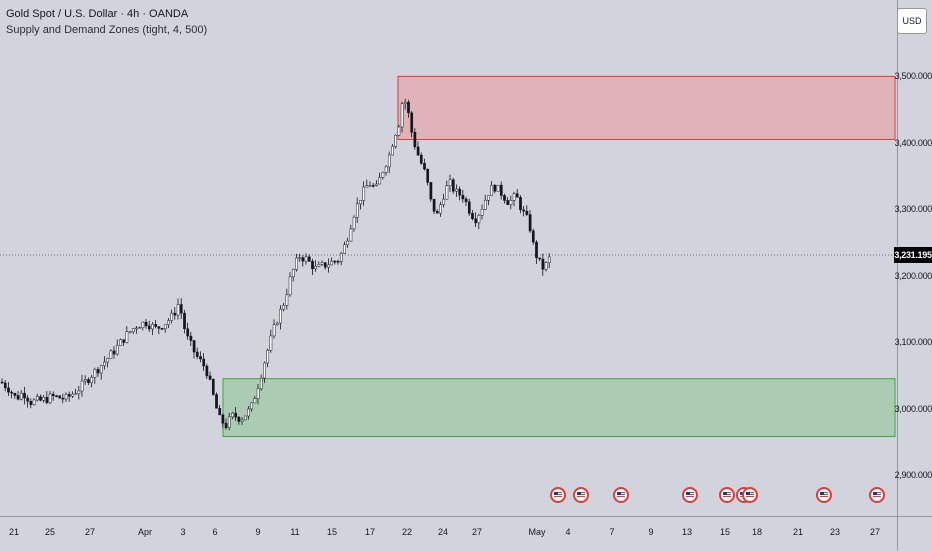 This screenshot has height=551, width=932. What do you see at coordinates (97, 14) in the screenshot?
I see `symbol-title: Gold Spot / U.S. Dollar · 4h · OANDA` at bounding box center [97, 14].